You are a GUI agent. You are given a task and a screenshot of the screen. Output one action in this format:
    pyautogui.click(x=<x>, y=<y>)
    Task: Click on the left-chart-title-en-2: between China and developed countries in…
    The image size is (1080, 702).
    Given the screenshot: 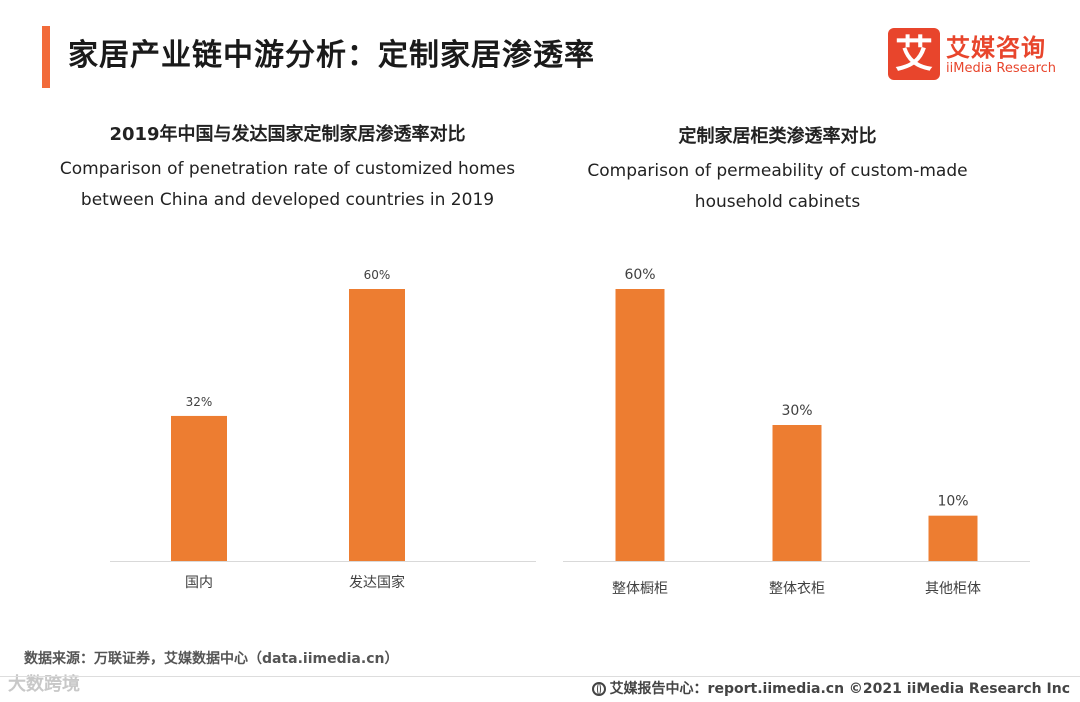 What is the action you would take?
    pyautogui.click(x=287, y=200)
    